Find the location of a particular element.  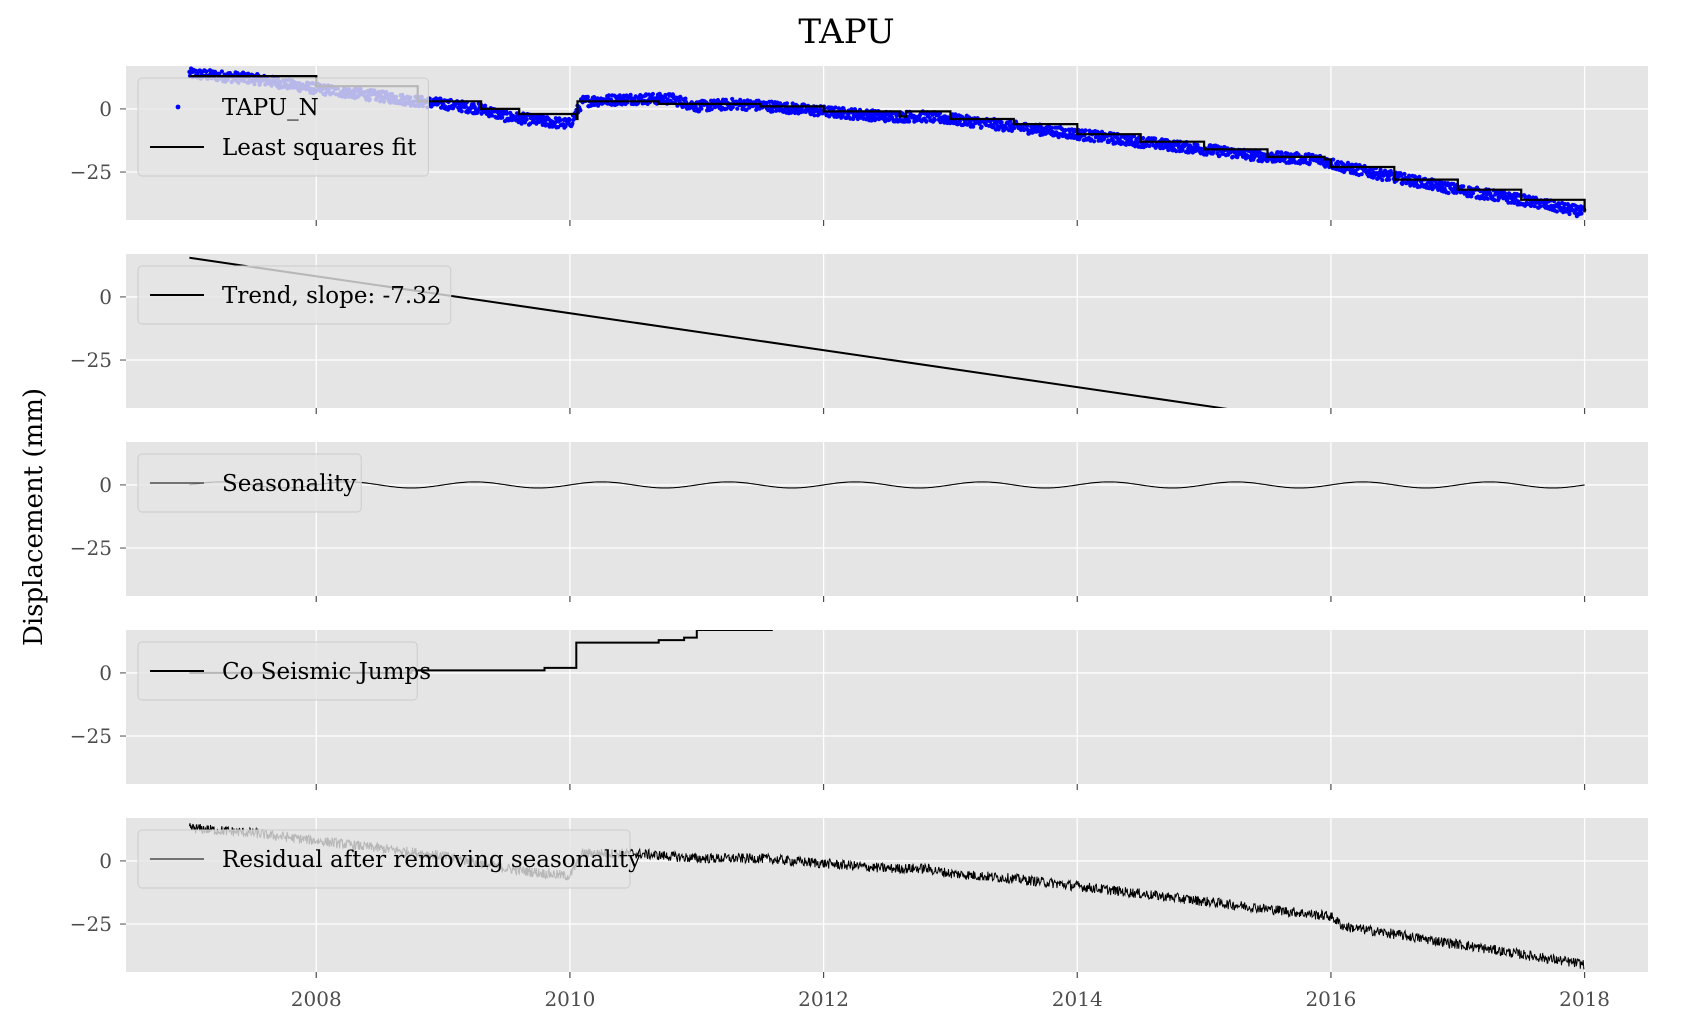

legend-label: TAPU_N is located at coordinates (270, 108).